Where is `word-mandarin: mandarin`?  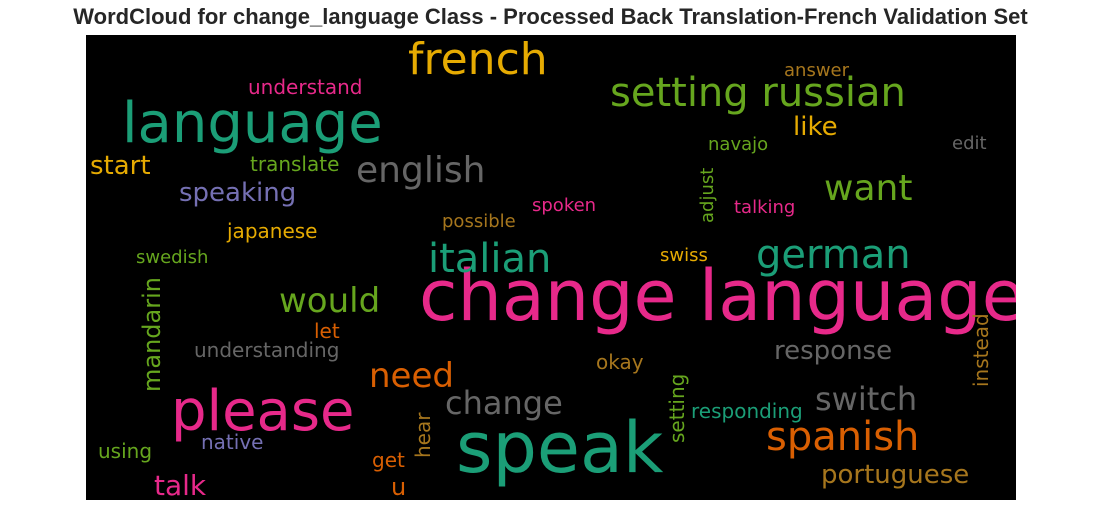
word-mandarin: mandarin is located at coordinates (152, 334).